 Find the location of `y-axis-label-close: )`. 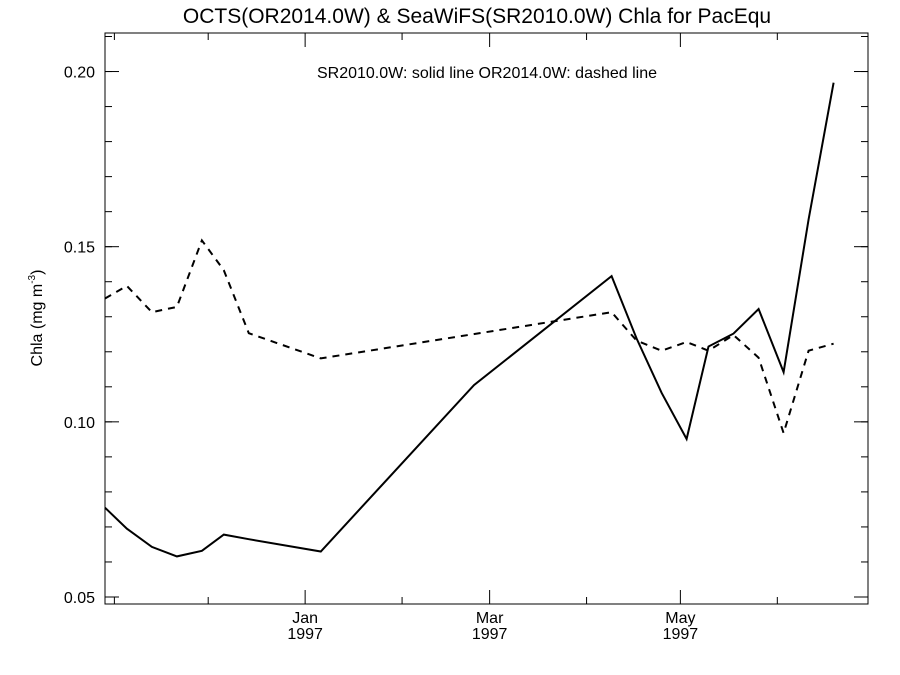

y-axis-label-close: ) is located at coordinates (37, 272).